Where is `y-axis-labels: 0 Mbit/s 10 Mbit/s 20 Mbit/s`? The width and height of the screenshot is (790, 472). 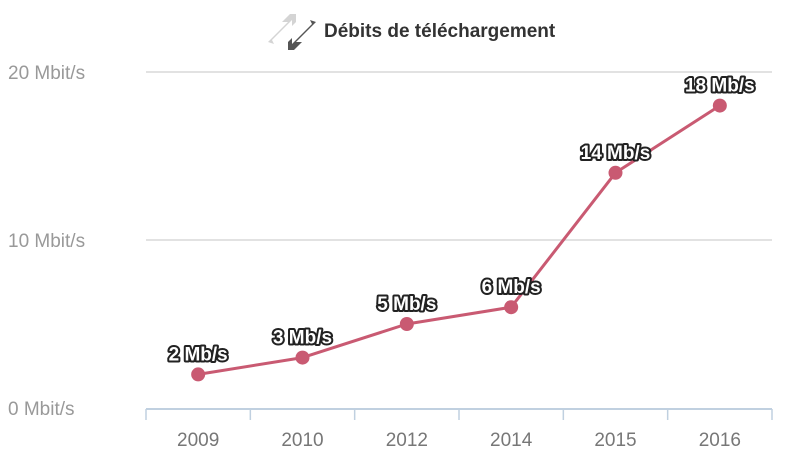
y-axis-labels: 0 Mbit/s 10 Mbit/s 20 Mbit/s is located at coordinates (46, 241).